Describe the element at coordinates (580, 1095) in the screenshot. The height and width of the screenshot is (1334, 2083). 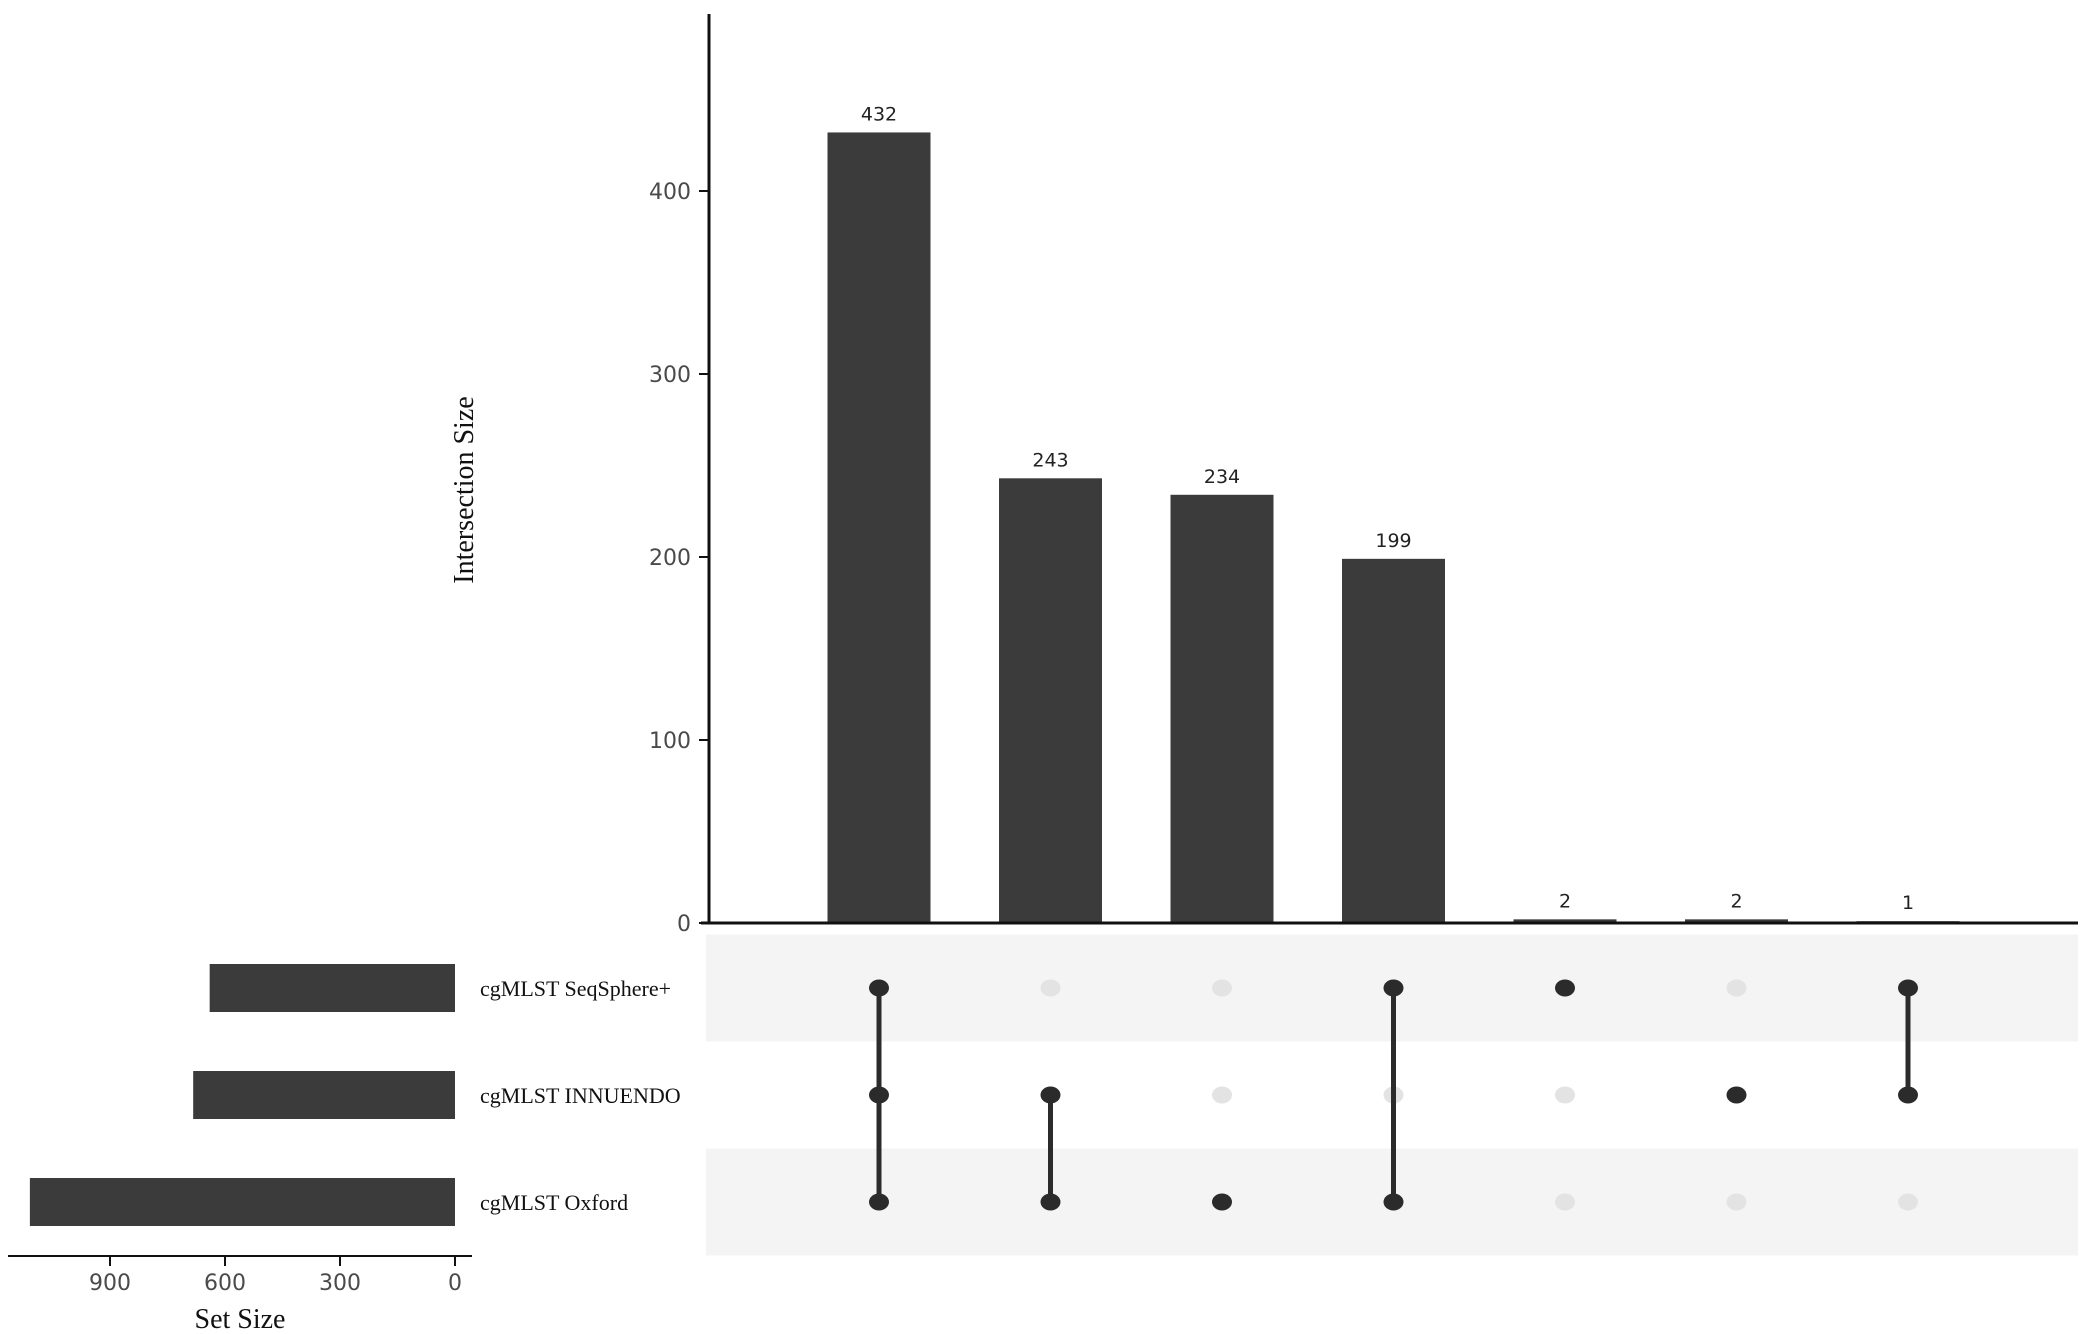
I see `set-name-label: cgMLST INNUENDO` at that location.